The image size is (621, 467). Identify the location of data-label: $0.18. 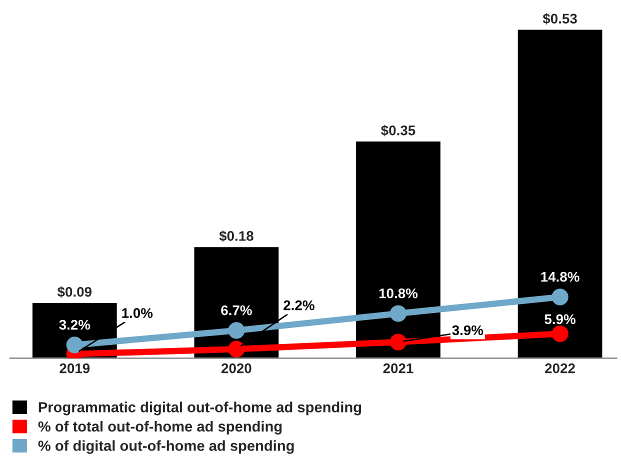
(236, 236).